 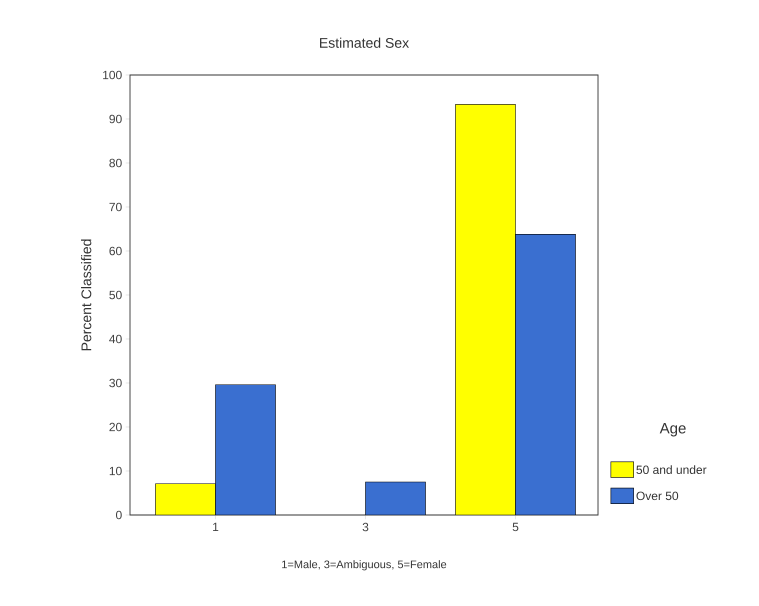 What do you see at coordinates (215, 527) in the screenshot?
I see `x-tick-label: 1` at bounding box center [215, 527].